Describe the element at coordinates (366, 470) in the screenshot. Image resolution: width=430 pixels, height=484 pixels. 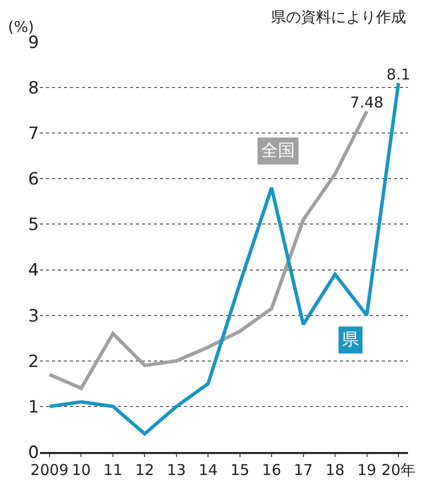
I see `x-tick-label: 19` at that location.